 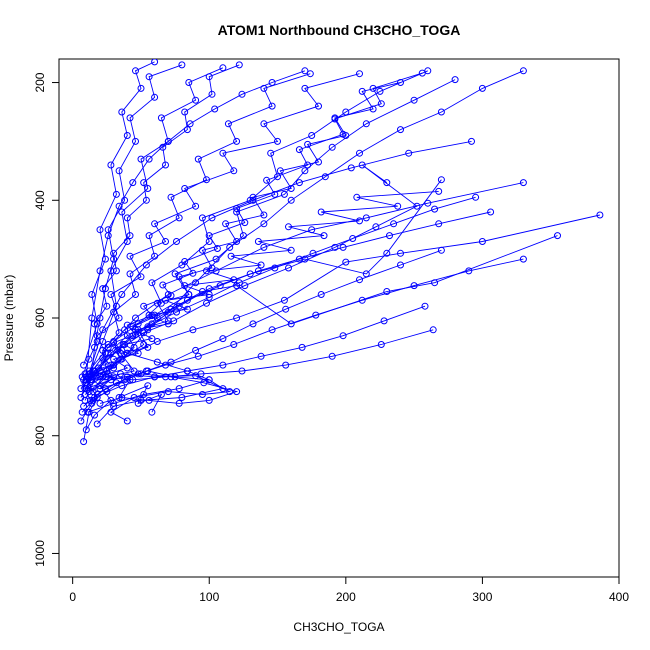 I want to click on y-tick-label: 800, so click(x=40, y=435).